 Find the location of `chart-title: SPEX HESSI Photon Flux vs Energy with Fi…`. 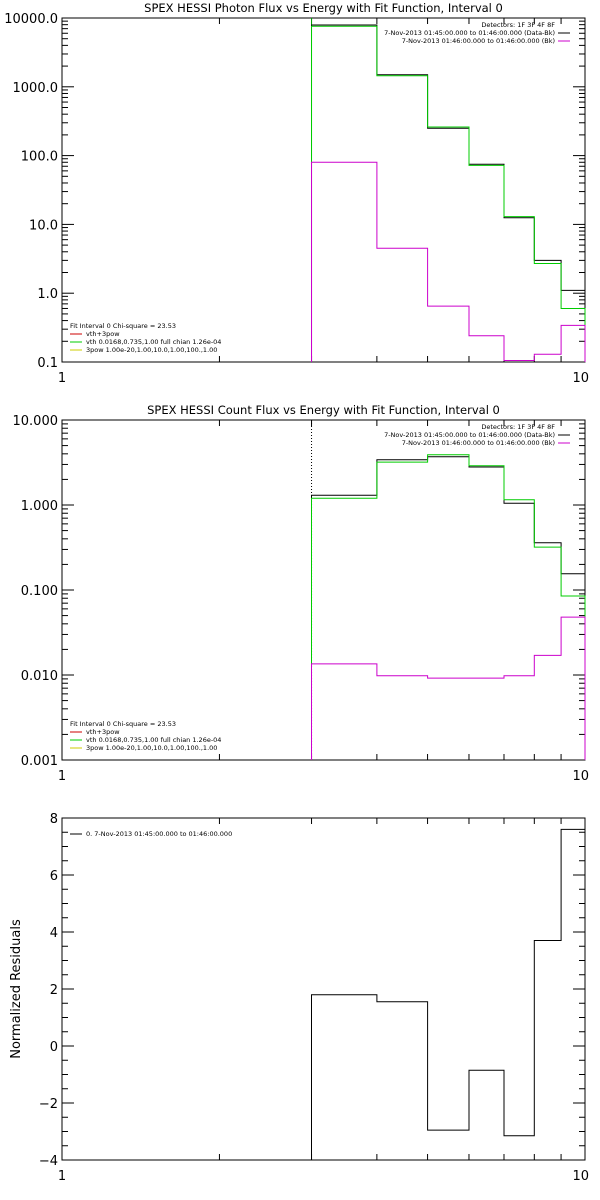

chart-title: SPEX HESSI Photon Flux vs Energy with Fi… is located at coordinates (323, 8).